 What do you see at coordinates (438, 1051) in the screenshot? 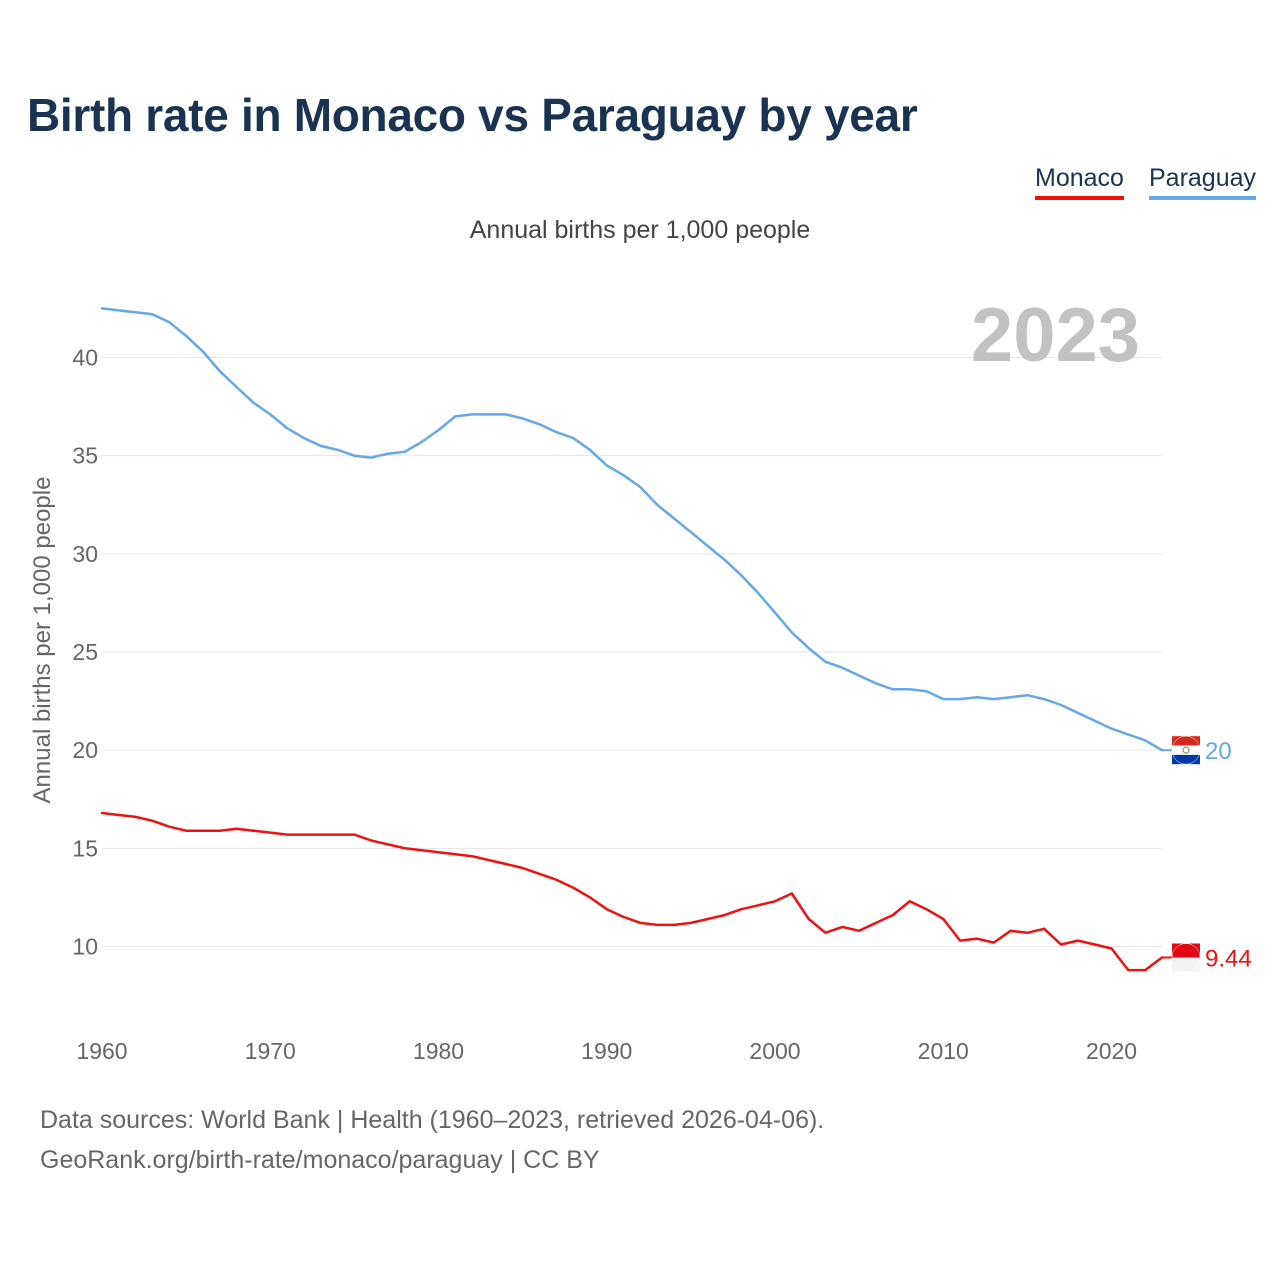
I see `x-tick-label: 1980` at bounding box center [438, 1051].